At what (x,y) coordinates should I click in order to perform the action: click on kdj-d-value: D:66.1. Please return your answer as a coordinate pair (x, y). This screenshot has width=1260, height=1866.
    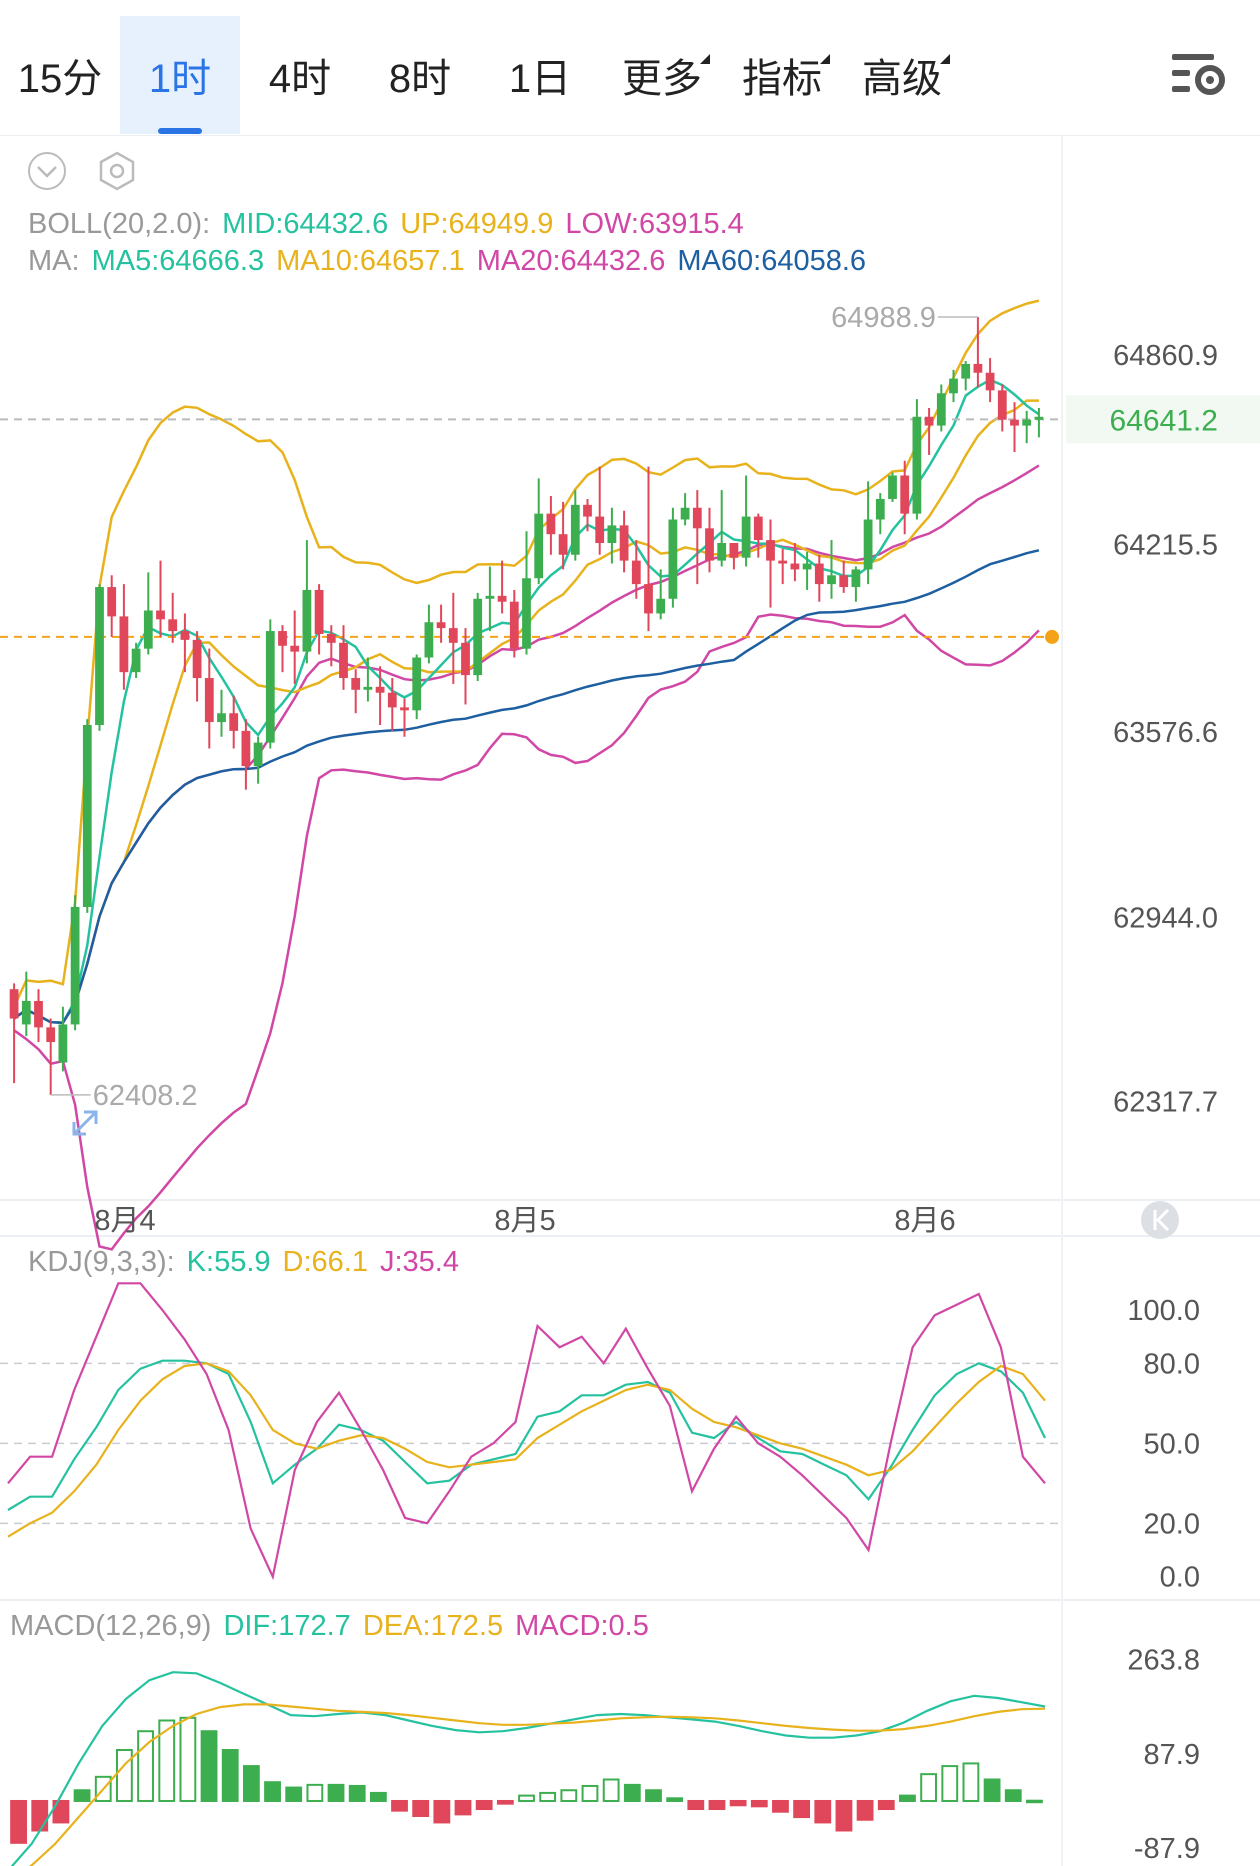
    Looking at the image, I should click on (325, 1262).